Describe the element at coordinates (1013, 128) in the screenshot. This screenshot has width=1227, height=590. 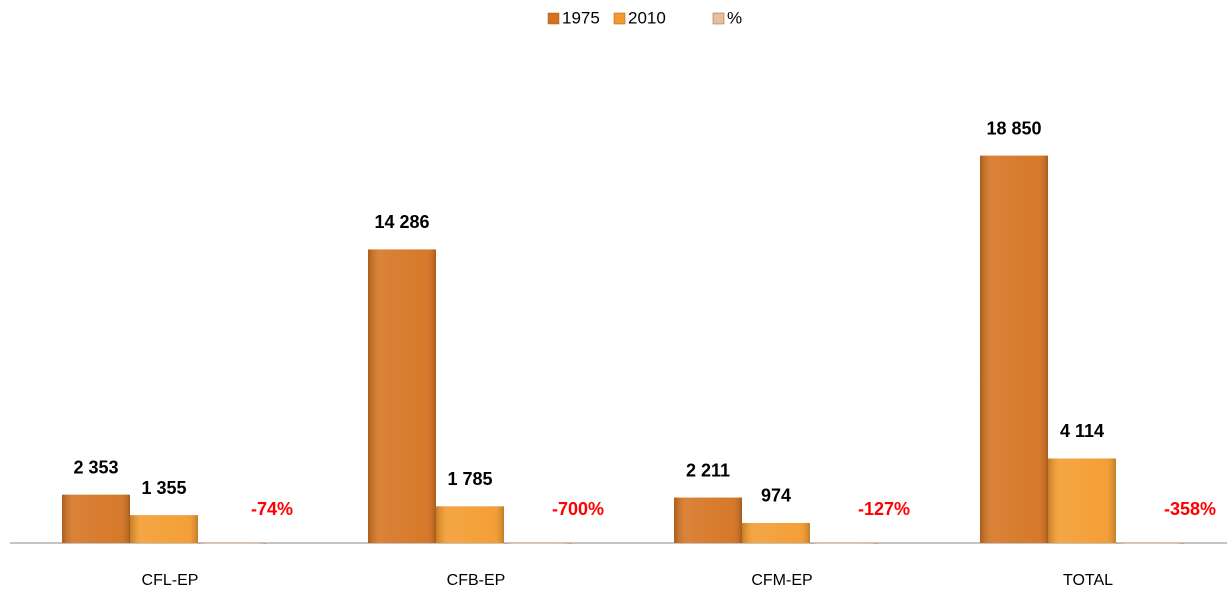
I see `data-label: 18 850` at that location.